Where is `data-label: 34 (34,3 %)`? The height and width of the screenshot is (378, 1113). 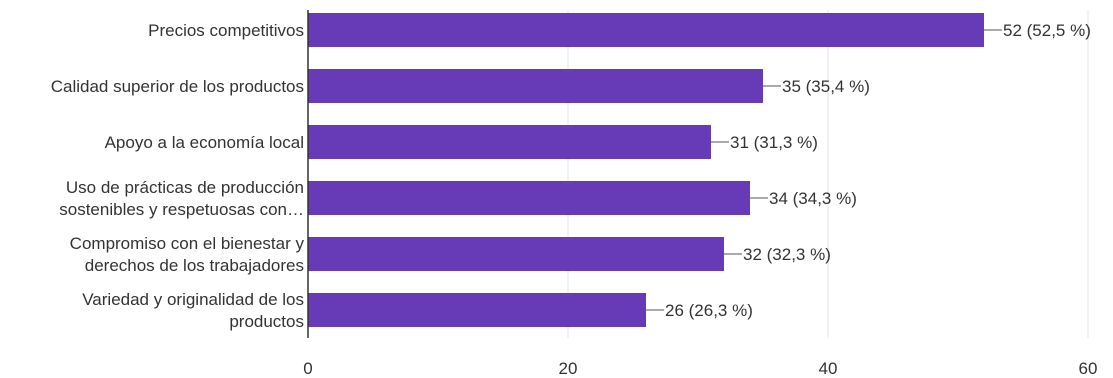 data-label: 34 (34,3 %) is located at coordinates (813, 198).